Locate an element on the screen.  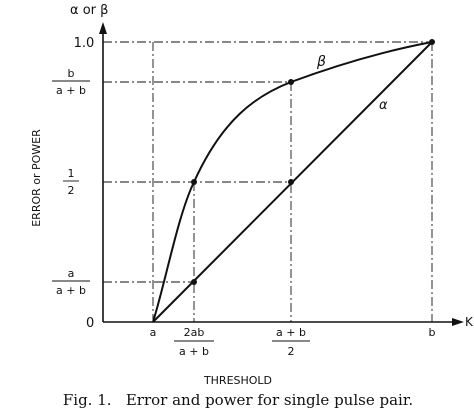
point-alpha-ab2 is located at coordinates (291, 182).